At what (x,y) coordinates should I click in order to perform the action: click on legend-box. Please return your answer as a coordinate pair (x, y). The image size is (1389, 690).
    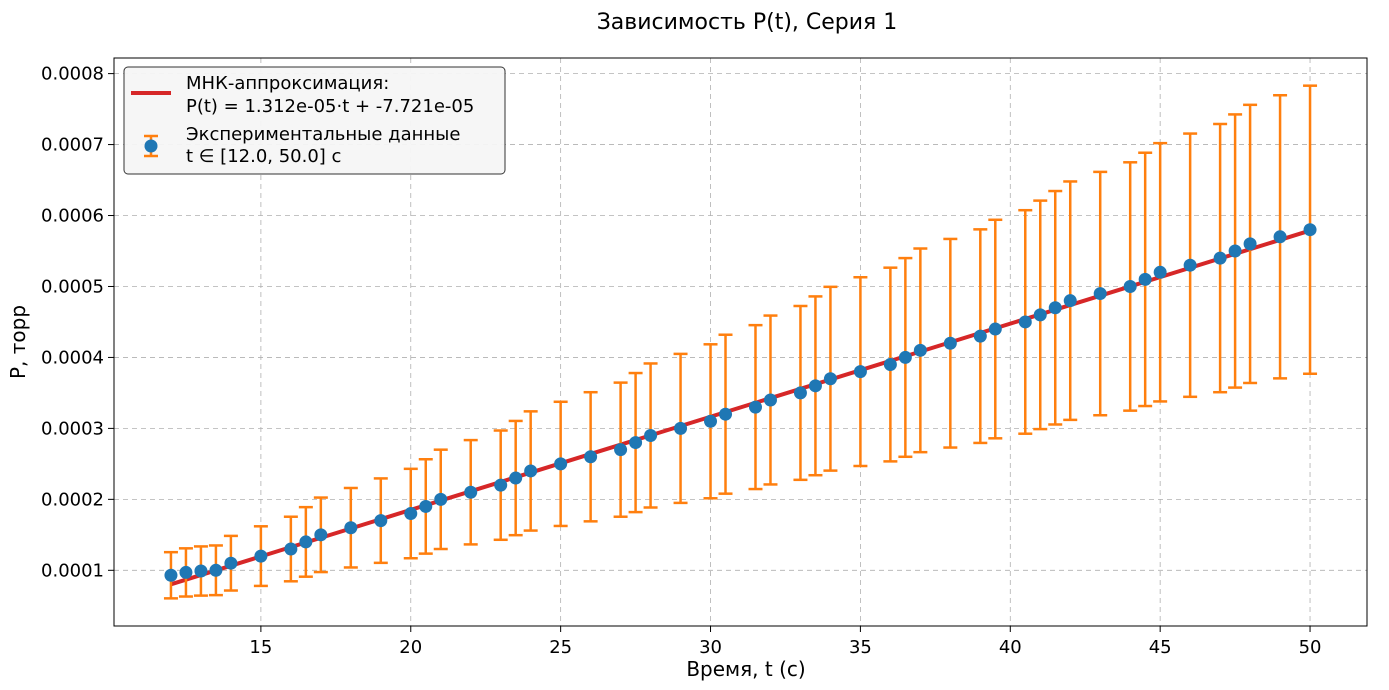
    Looking at the image, I should click on (314, 120).